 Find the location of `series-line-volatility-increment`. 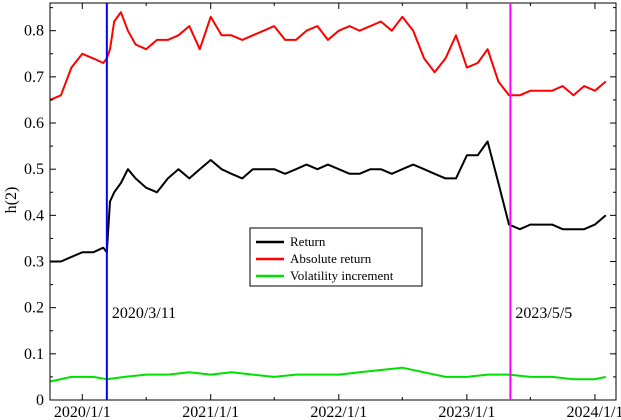

series-line-volatility-increment is located at coordinates (328, 374).